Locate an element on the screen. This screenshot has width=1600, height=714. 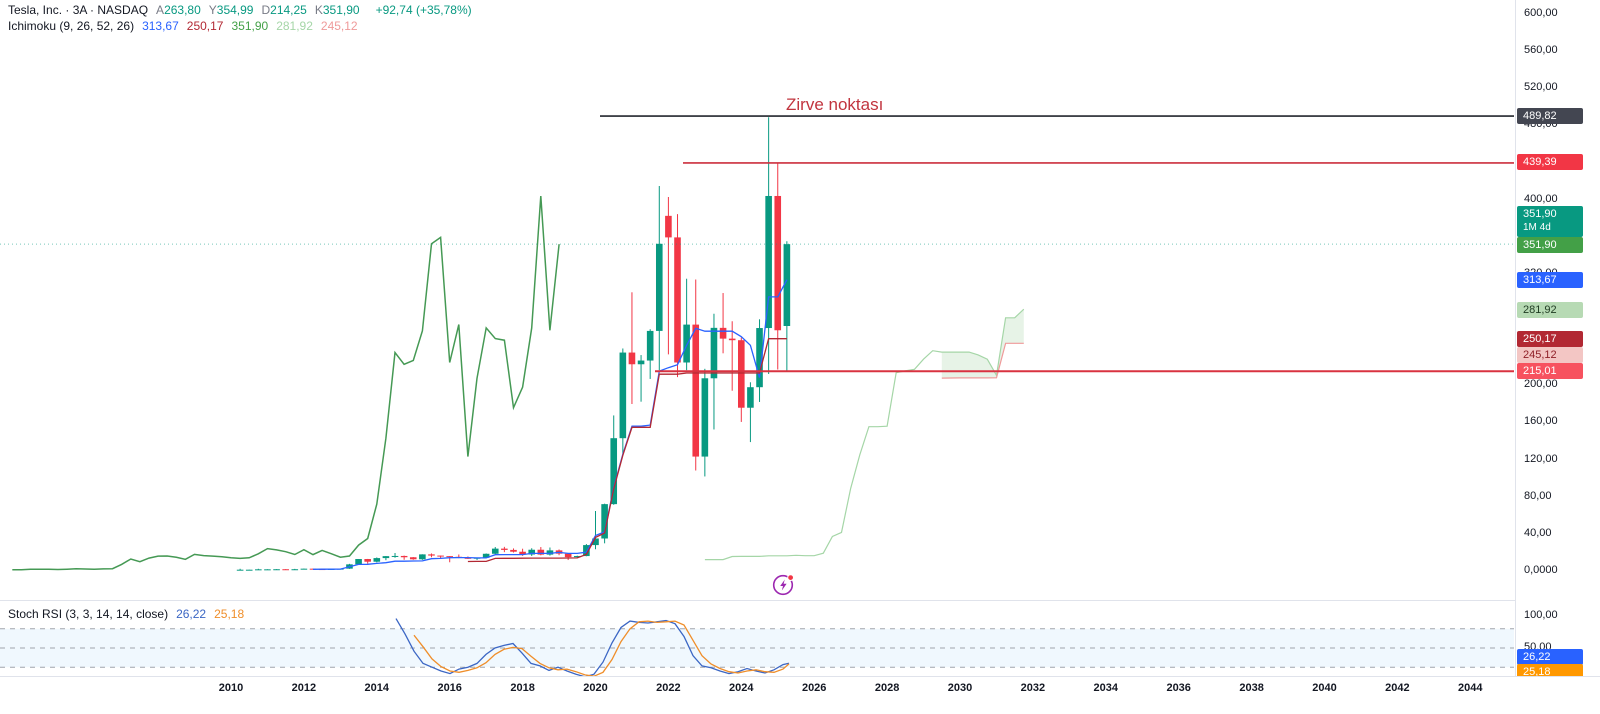
time-axis-year-label: 2010 is located at coordinates (231, 688).